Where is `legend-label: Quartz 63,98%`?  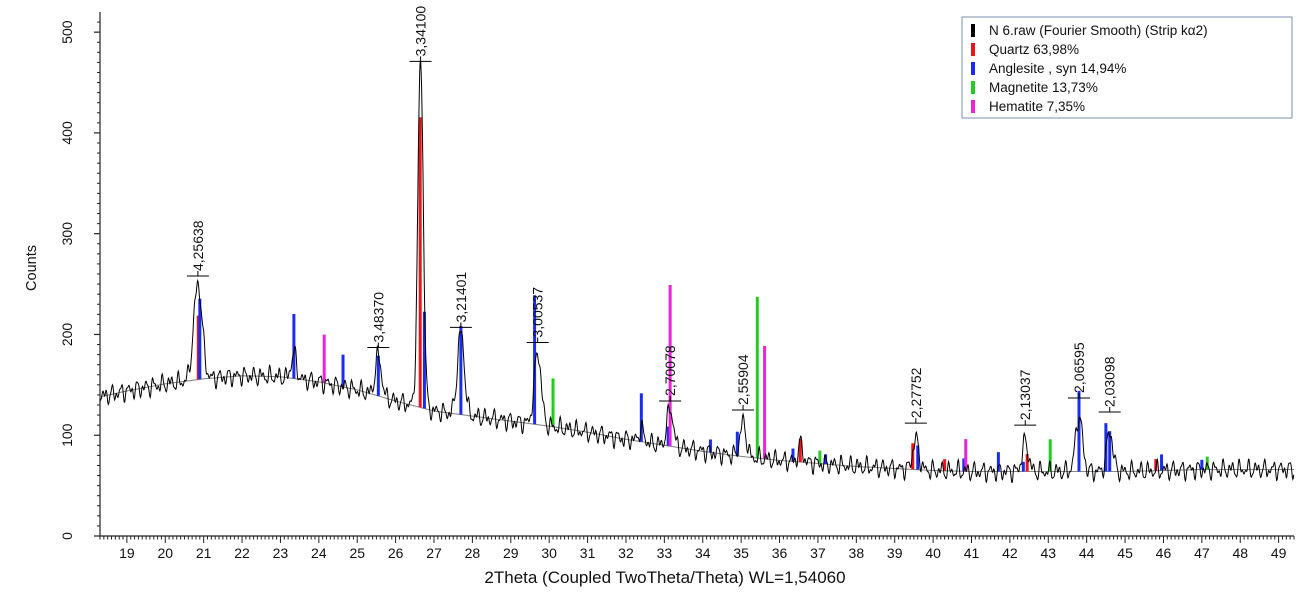 legend-label: Quartz 63,98% is located at coordinates (1034, 49).